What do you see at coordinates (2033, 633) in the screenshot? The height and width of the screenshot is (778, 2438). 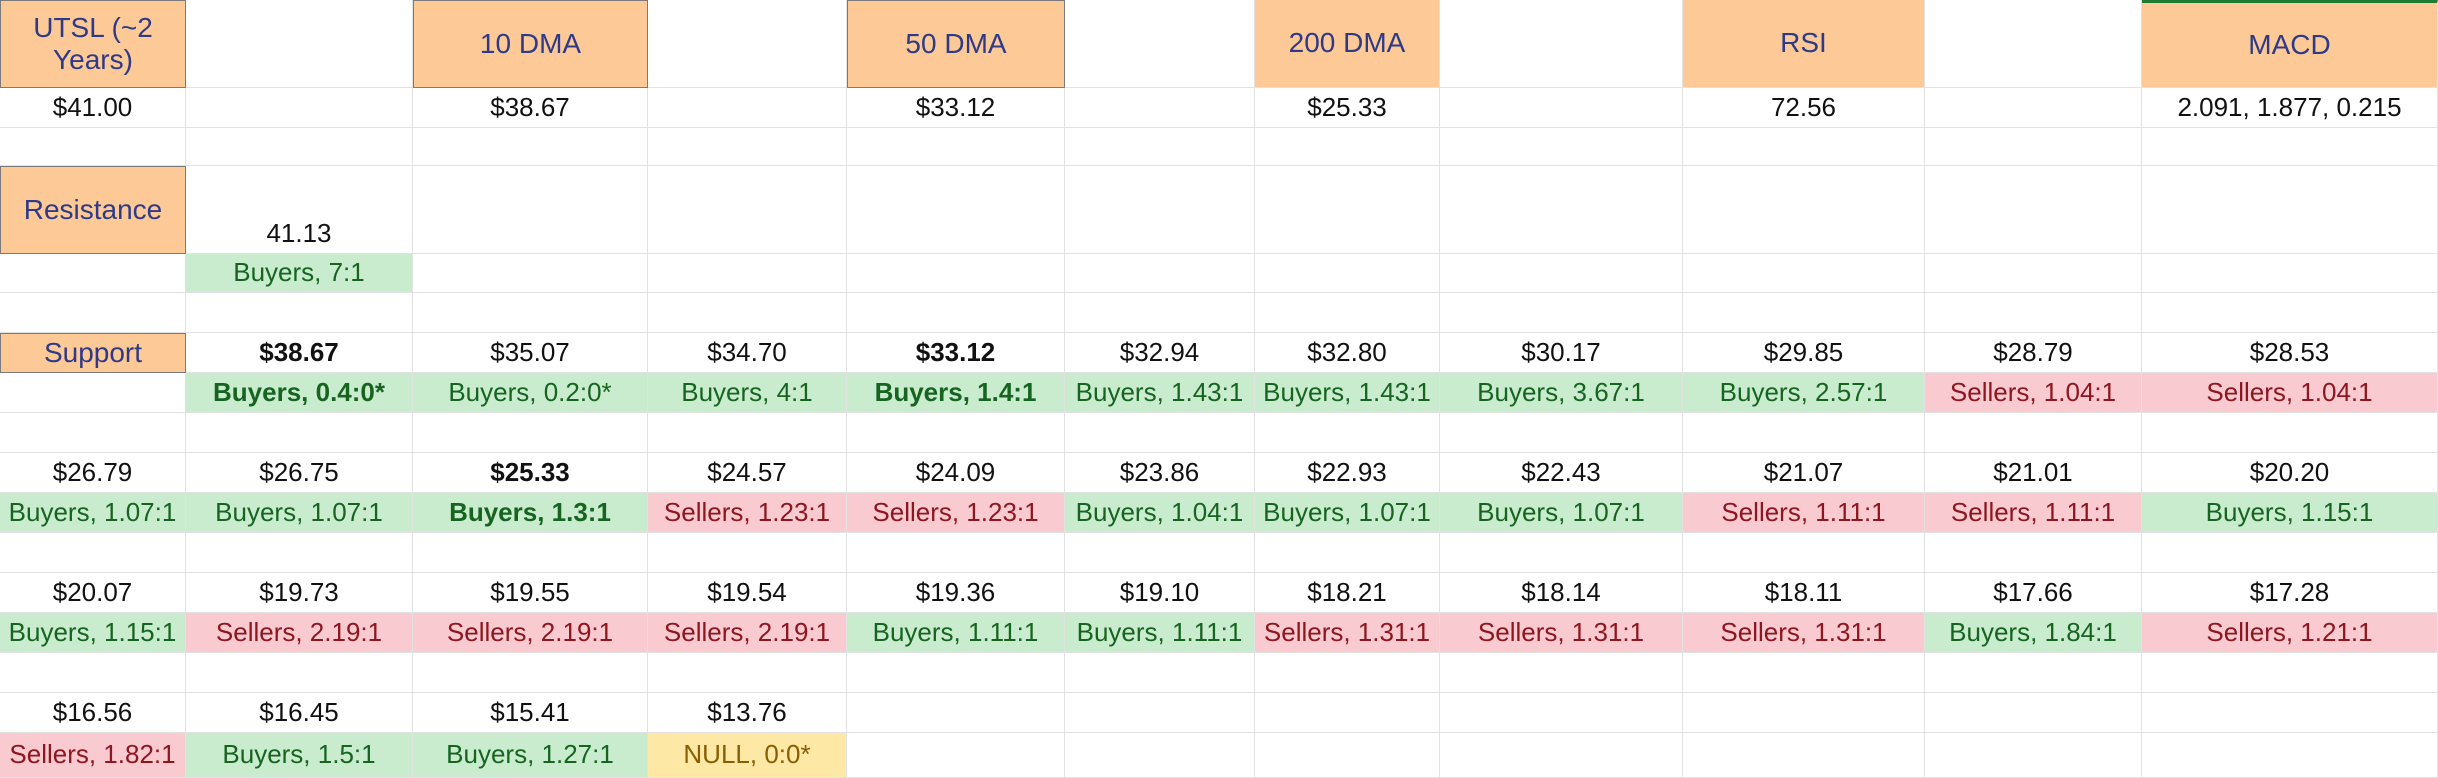 I see `support-ratio: Buyers, 1.84:1` at bounding box center [2033, 633].